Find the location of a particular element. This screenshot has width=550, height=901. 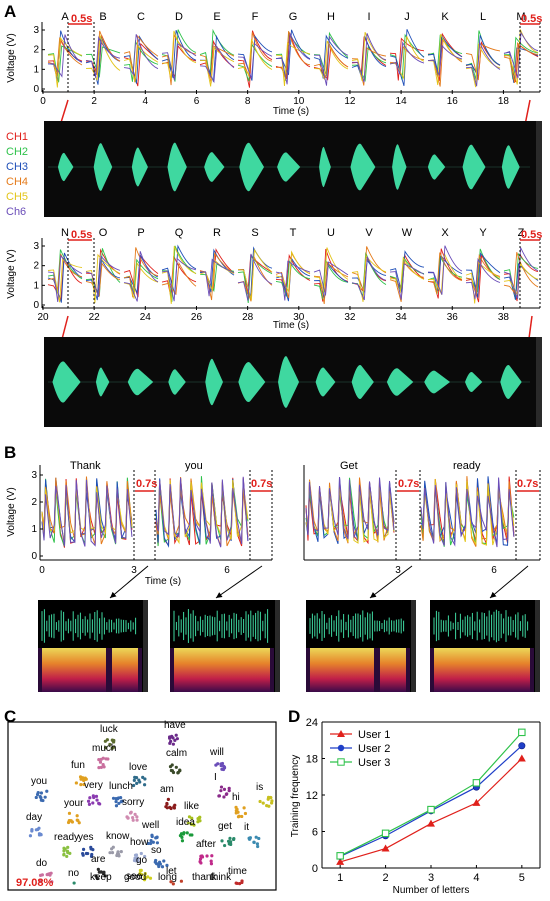

panel-a-row1-yticks: 0 1 2 3 is located at coordinates (39, 60).